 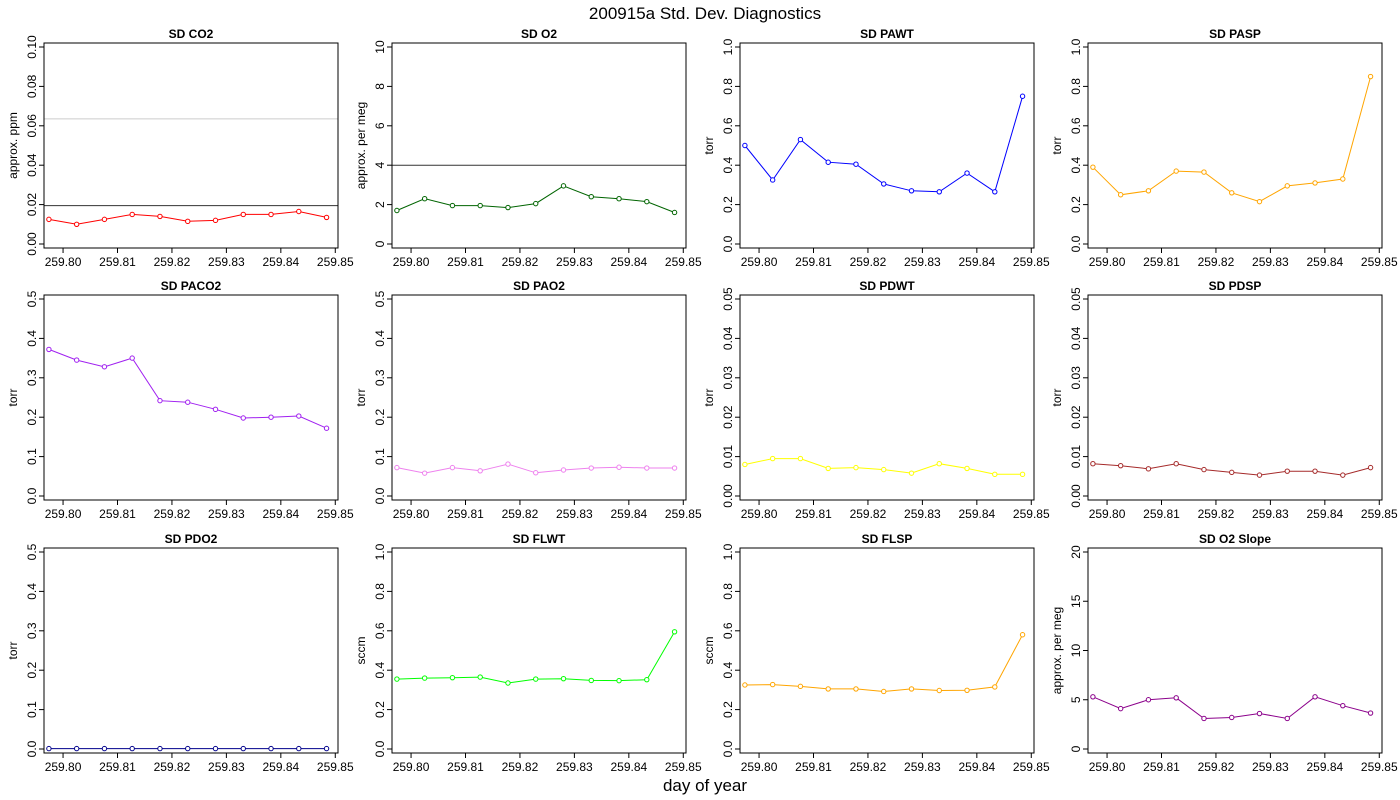 What do you see at coordinates (32, 205) in the screenshot?
I see `y-tick-label: 0.02` at bounding box center [32, 205].